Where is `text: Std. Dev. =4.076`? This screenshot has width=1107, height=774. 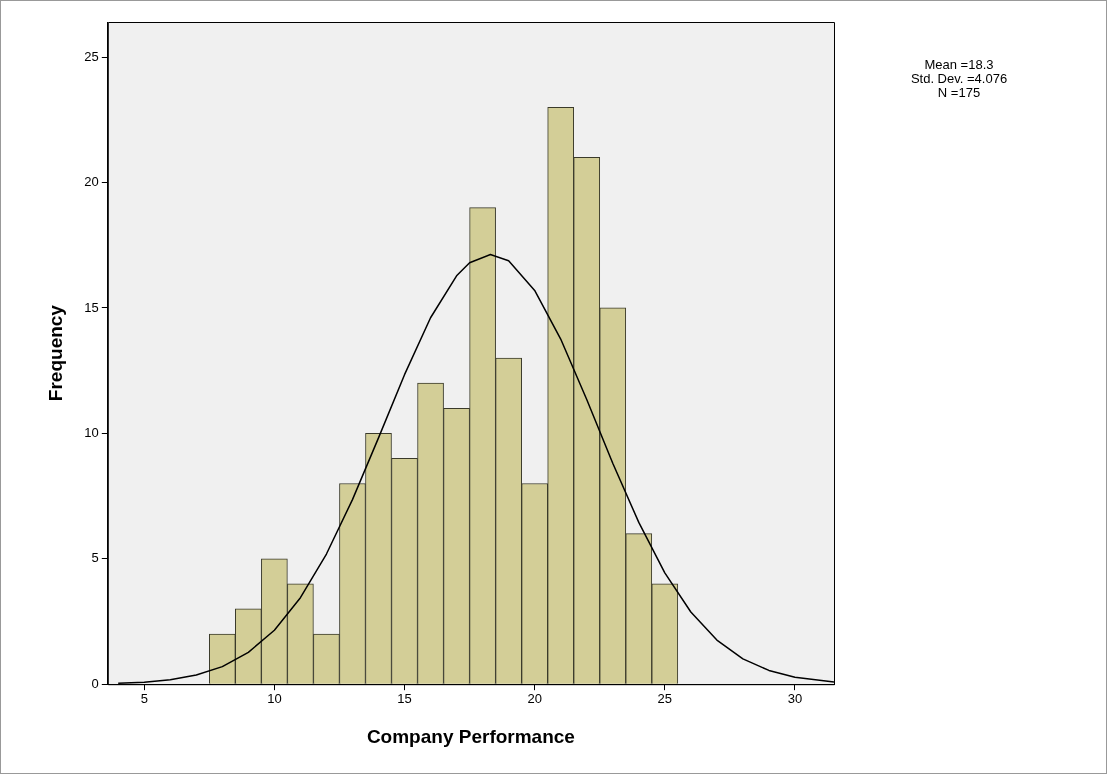
text: Std. Dev. =4.076 is located at coordinates (959, 79).